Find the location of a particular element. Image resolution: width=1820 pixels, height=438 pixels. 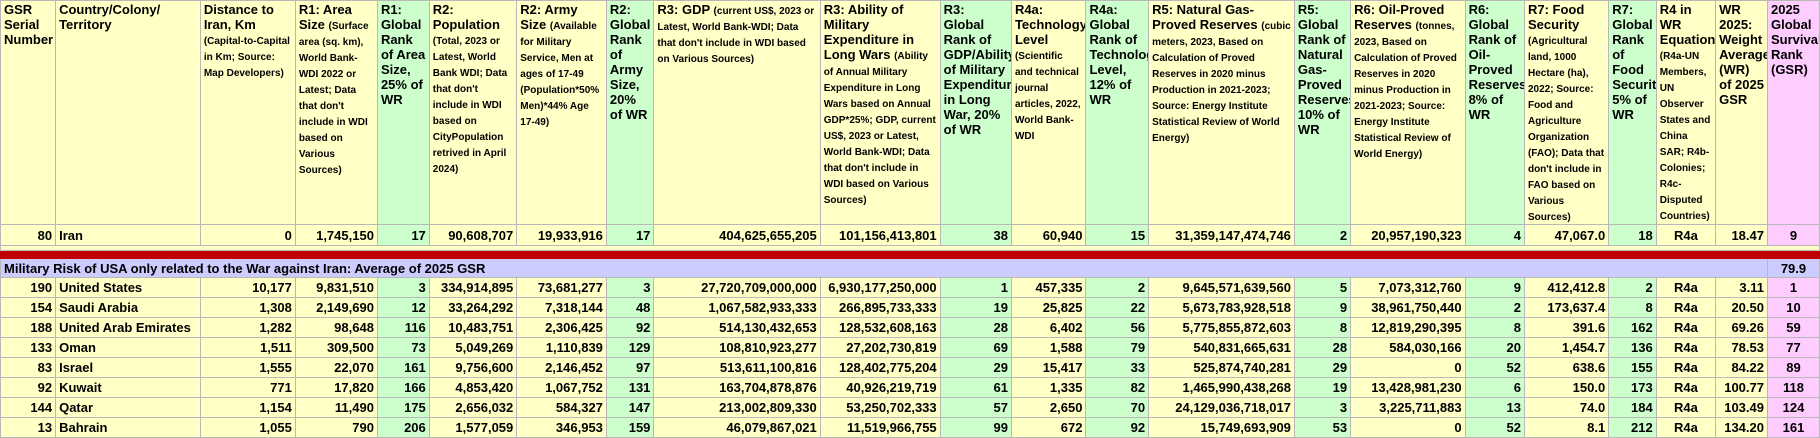

wr-cell: 20.50 is located at coordinates (1741, 307).